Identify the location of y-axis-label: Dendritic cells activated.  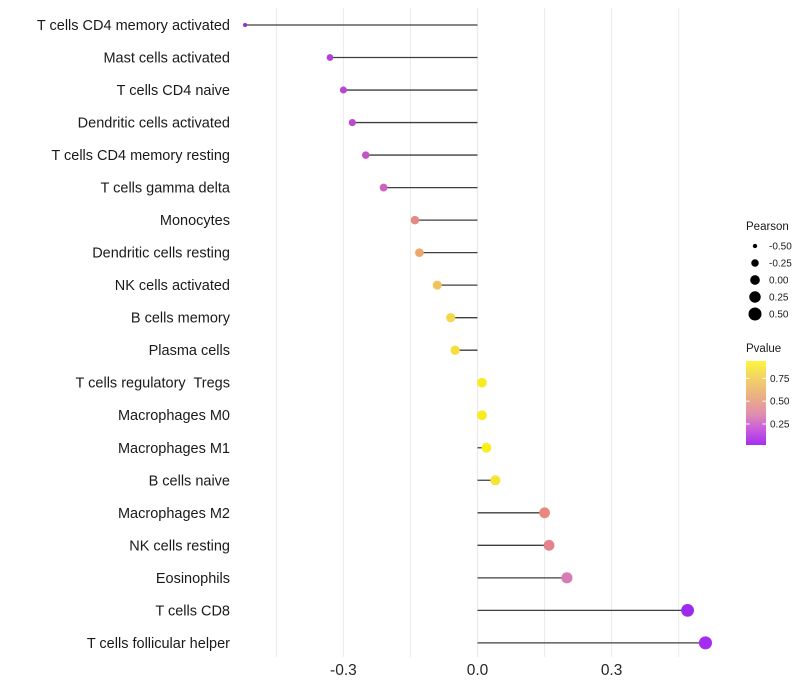
(154, 124).